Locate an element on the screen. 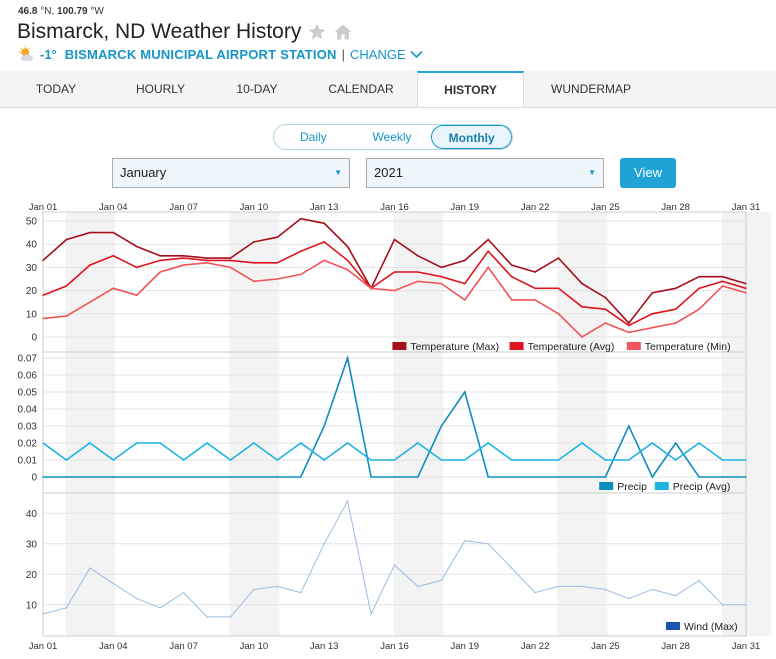 This screenshot has width=776, height=659. x-tick-label-bottom: Jan 22 is located at coordinates (535, 646).